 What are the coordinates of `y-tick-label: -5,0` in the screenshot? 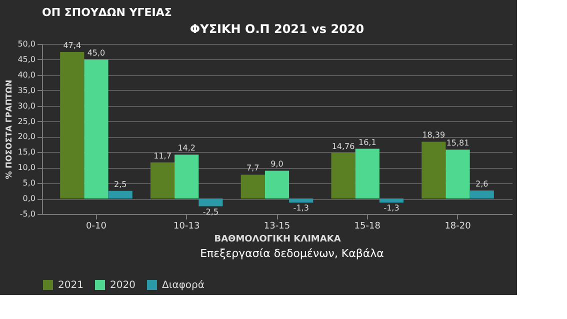 It's located at (28, 214).